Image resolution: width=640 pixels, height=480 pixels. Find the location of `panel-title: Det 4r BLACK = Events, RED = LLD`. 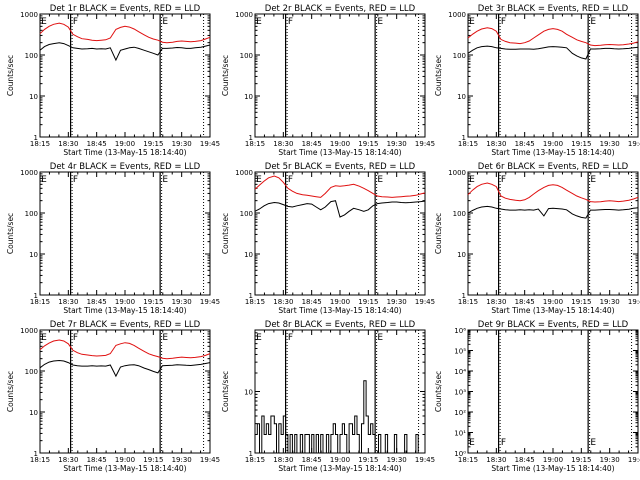

panel-title: Det 4r BLACK = Events, RED = LLD is located at coordinates (125, 167).